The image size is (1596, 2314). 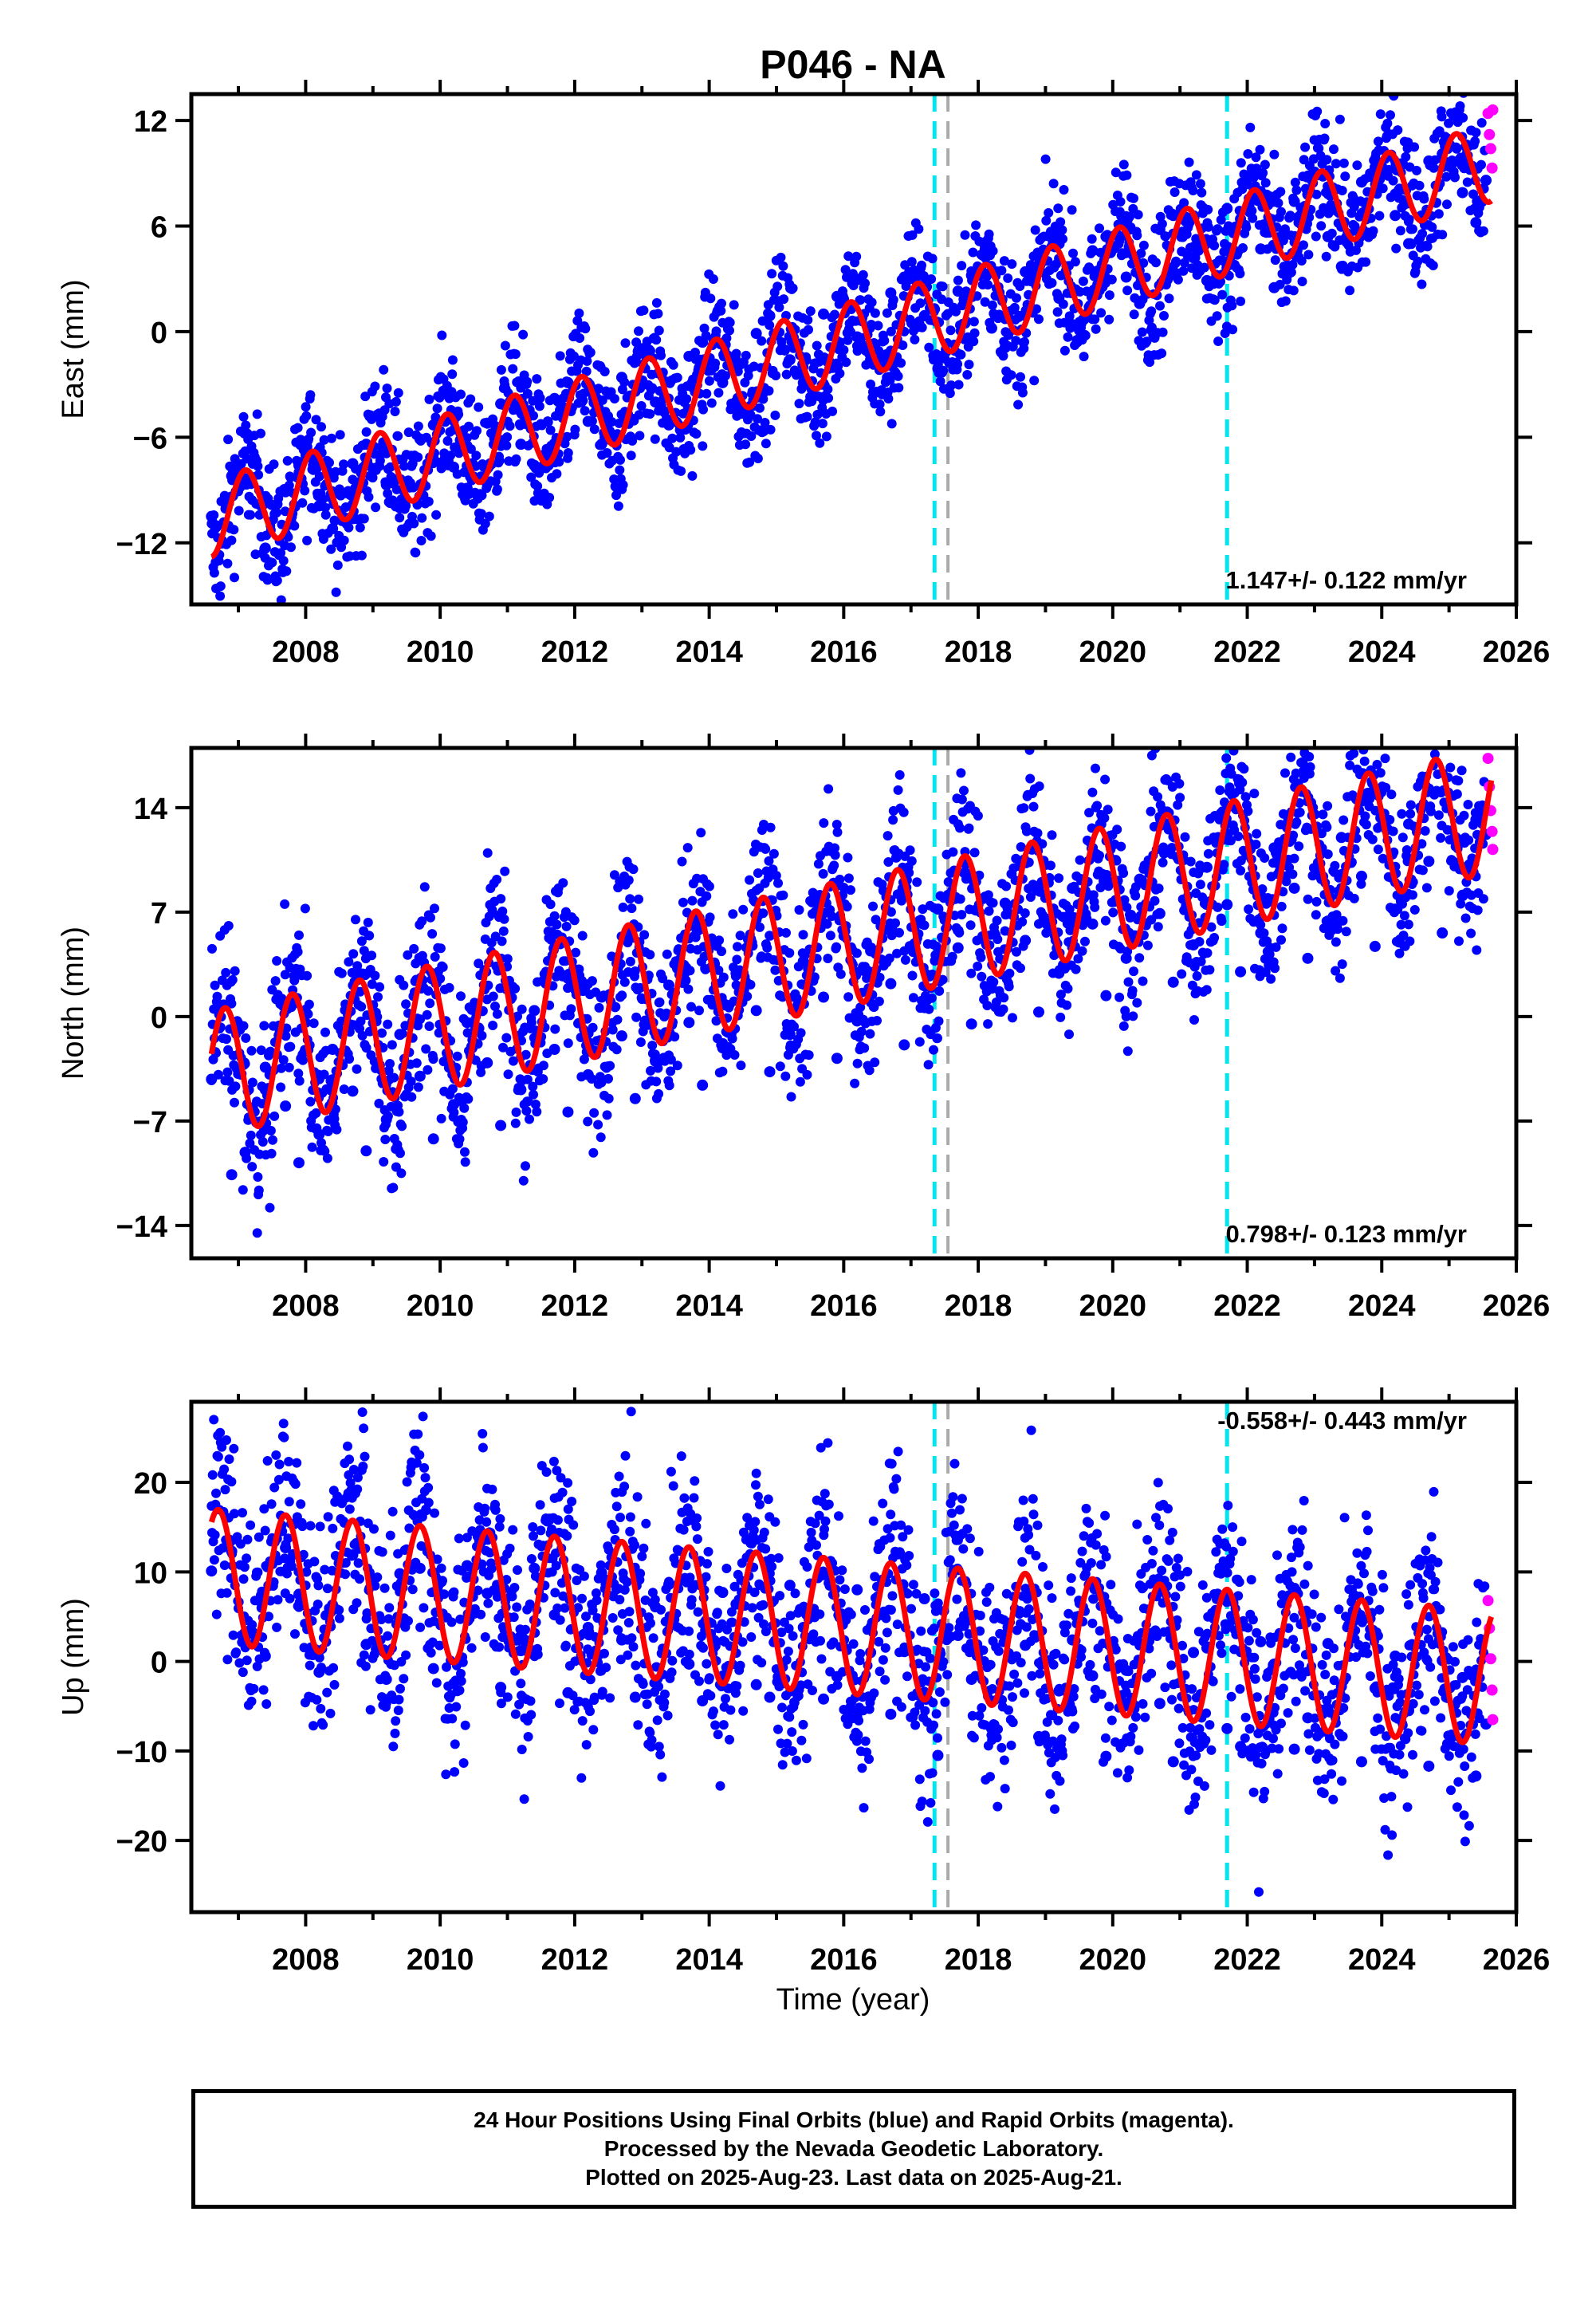 What do you see at coordinates (709, 1960) in the screenshot?
I see `up-x-tick-label: 2014` at bounding box center [709, 1960].